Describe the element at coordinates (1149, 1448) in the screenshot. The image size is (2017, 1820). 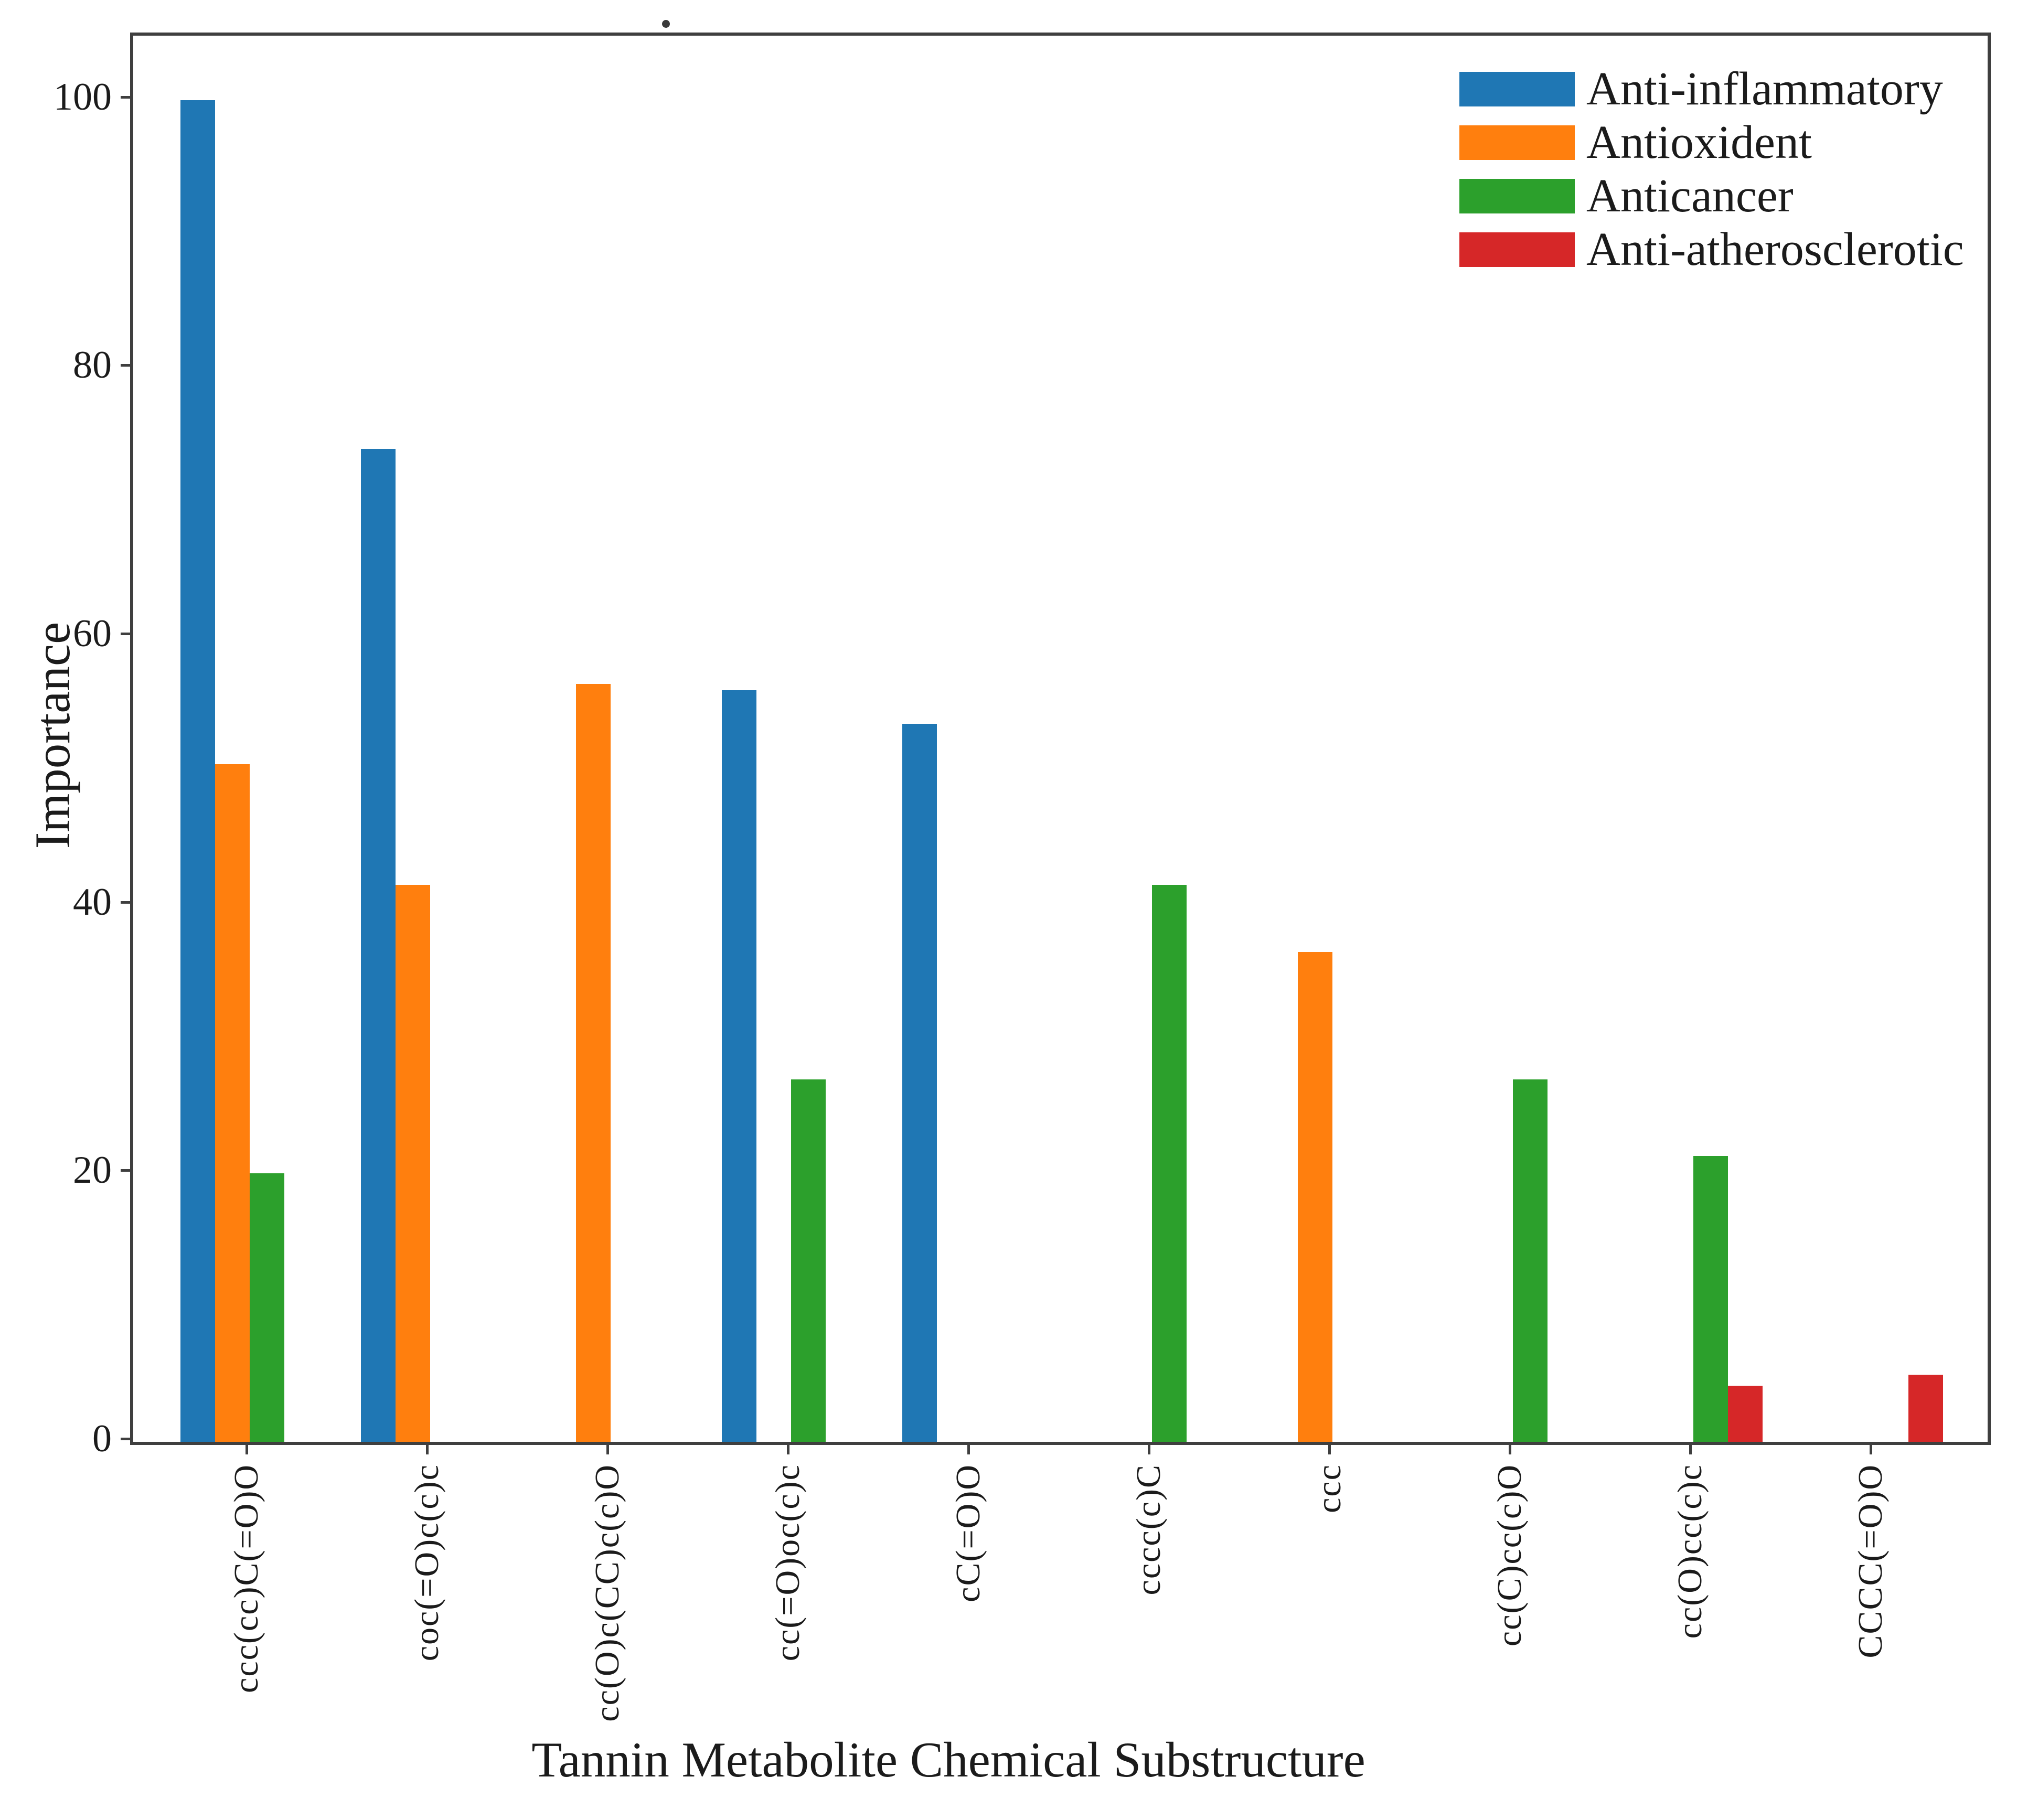
I see `x-tick-cccc-c-c` at that location.